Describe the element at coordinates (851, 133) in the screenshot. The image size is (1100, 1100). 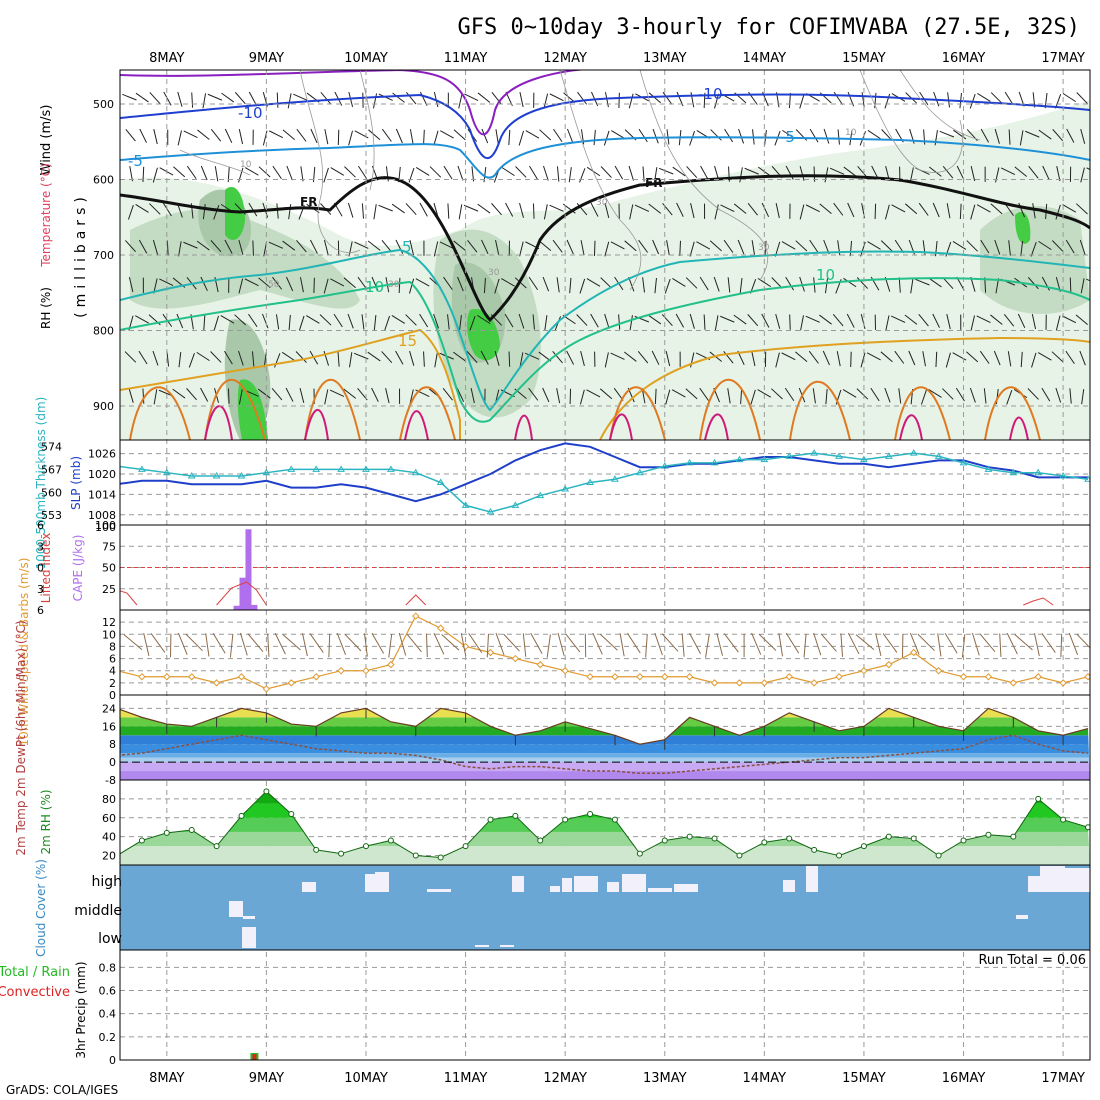
I see `label-rh10-b: 10` at that location.